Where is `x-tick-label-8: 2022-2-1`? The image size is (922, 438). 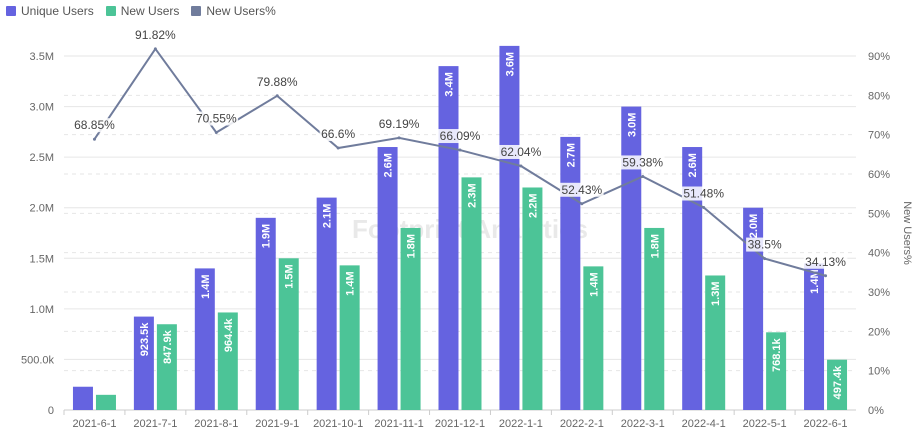 x-tick-label-8: 2022-2-1 is located at coordinates (582, 424).